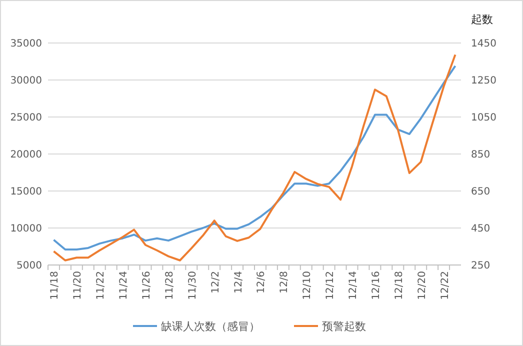 The height and width of the screenshot is (346, 523). Describe the element at coordinates (483, 44) in the screenshot. I see `y2-tick-label: 1450` at that location.